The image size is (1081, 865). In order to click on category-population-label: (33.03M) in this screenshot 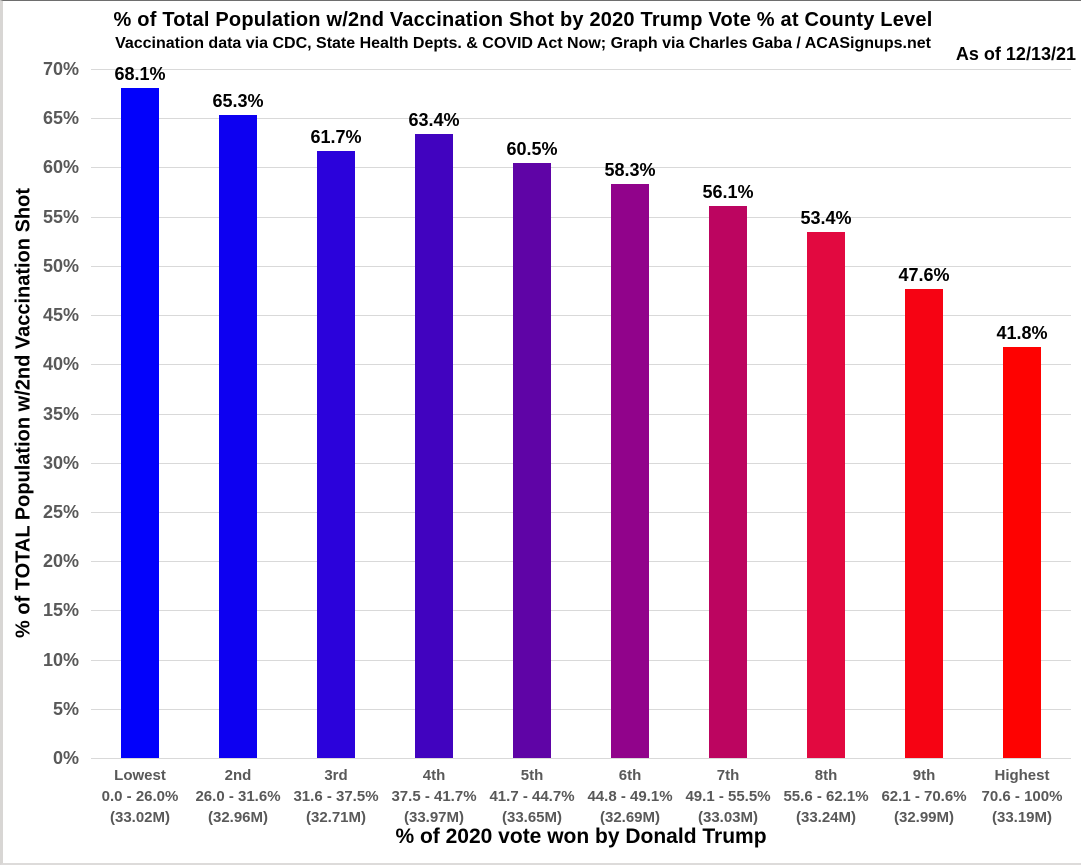, I will do `click(728, 817)`.